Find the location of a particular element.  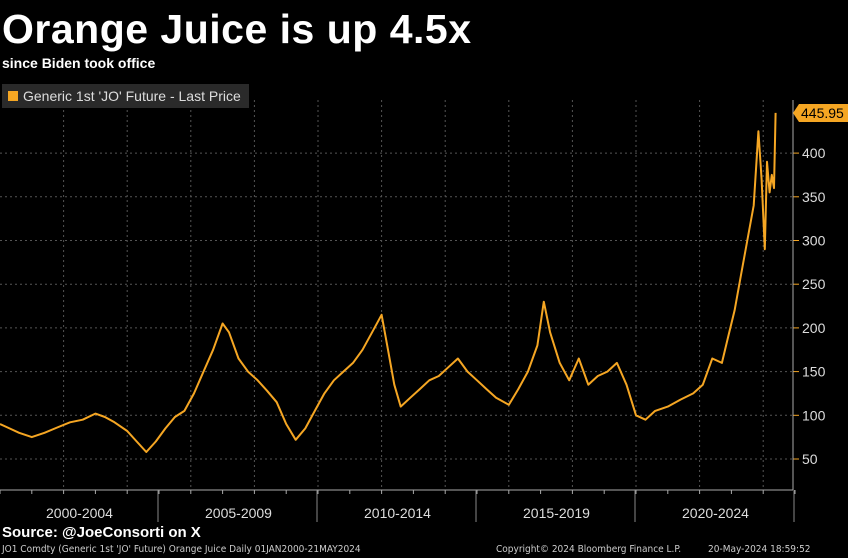

y-tick-label: 350 is located at coordinates (814, 197).